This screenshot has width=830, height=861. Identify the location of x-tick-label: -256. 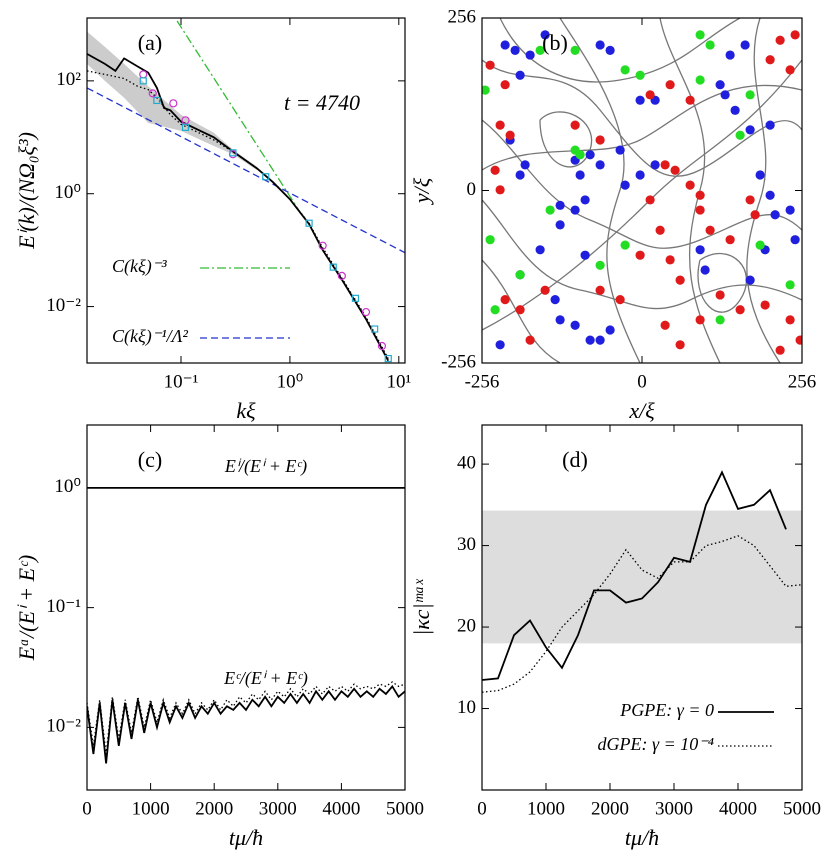
(482, 381).